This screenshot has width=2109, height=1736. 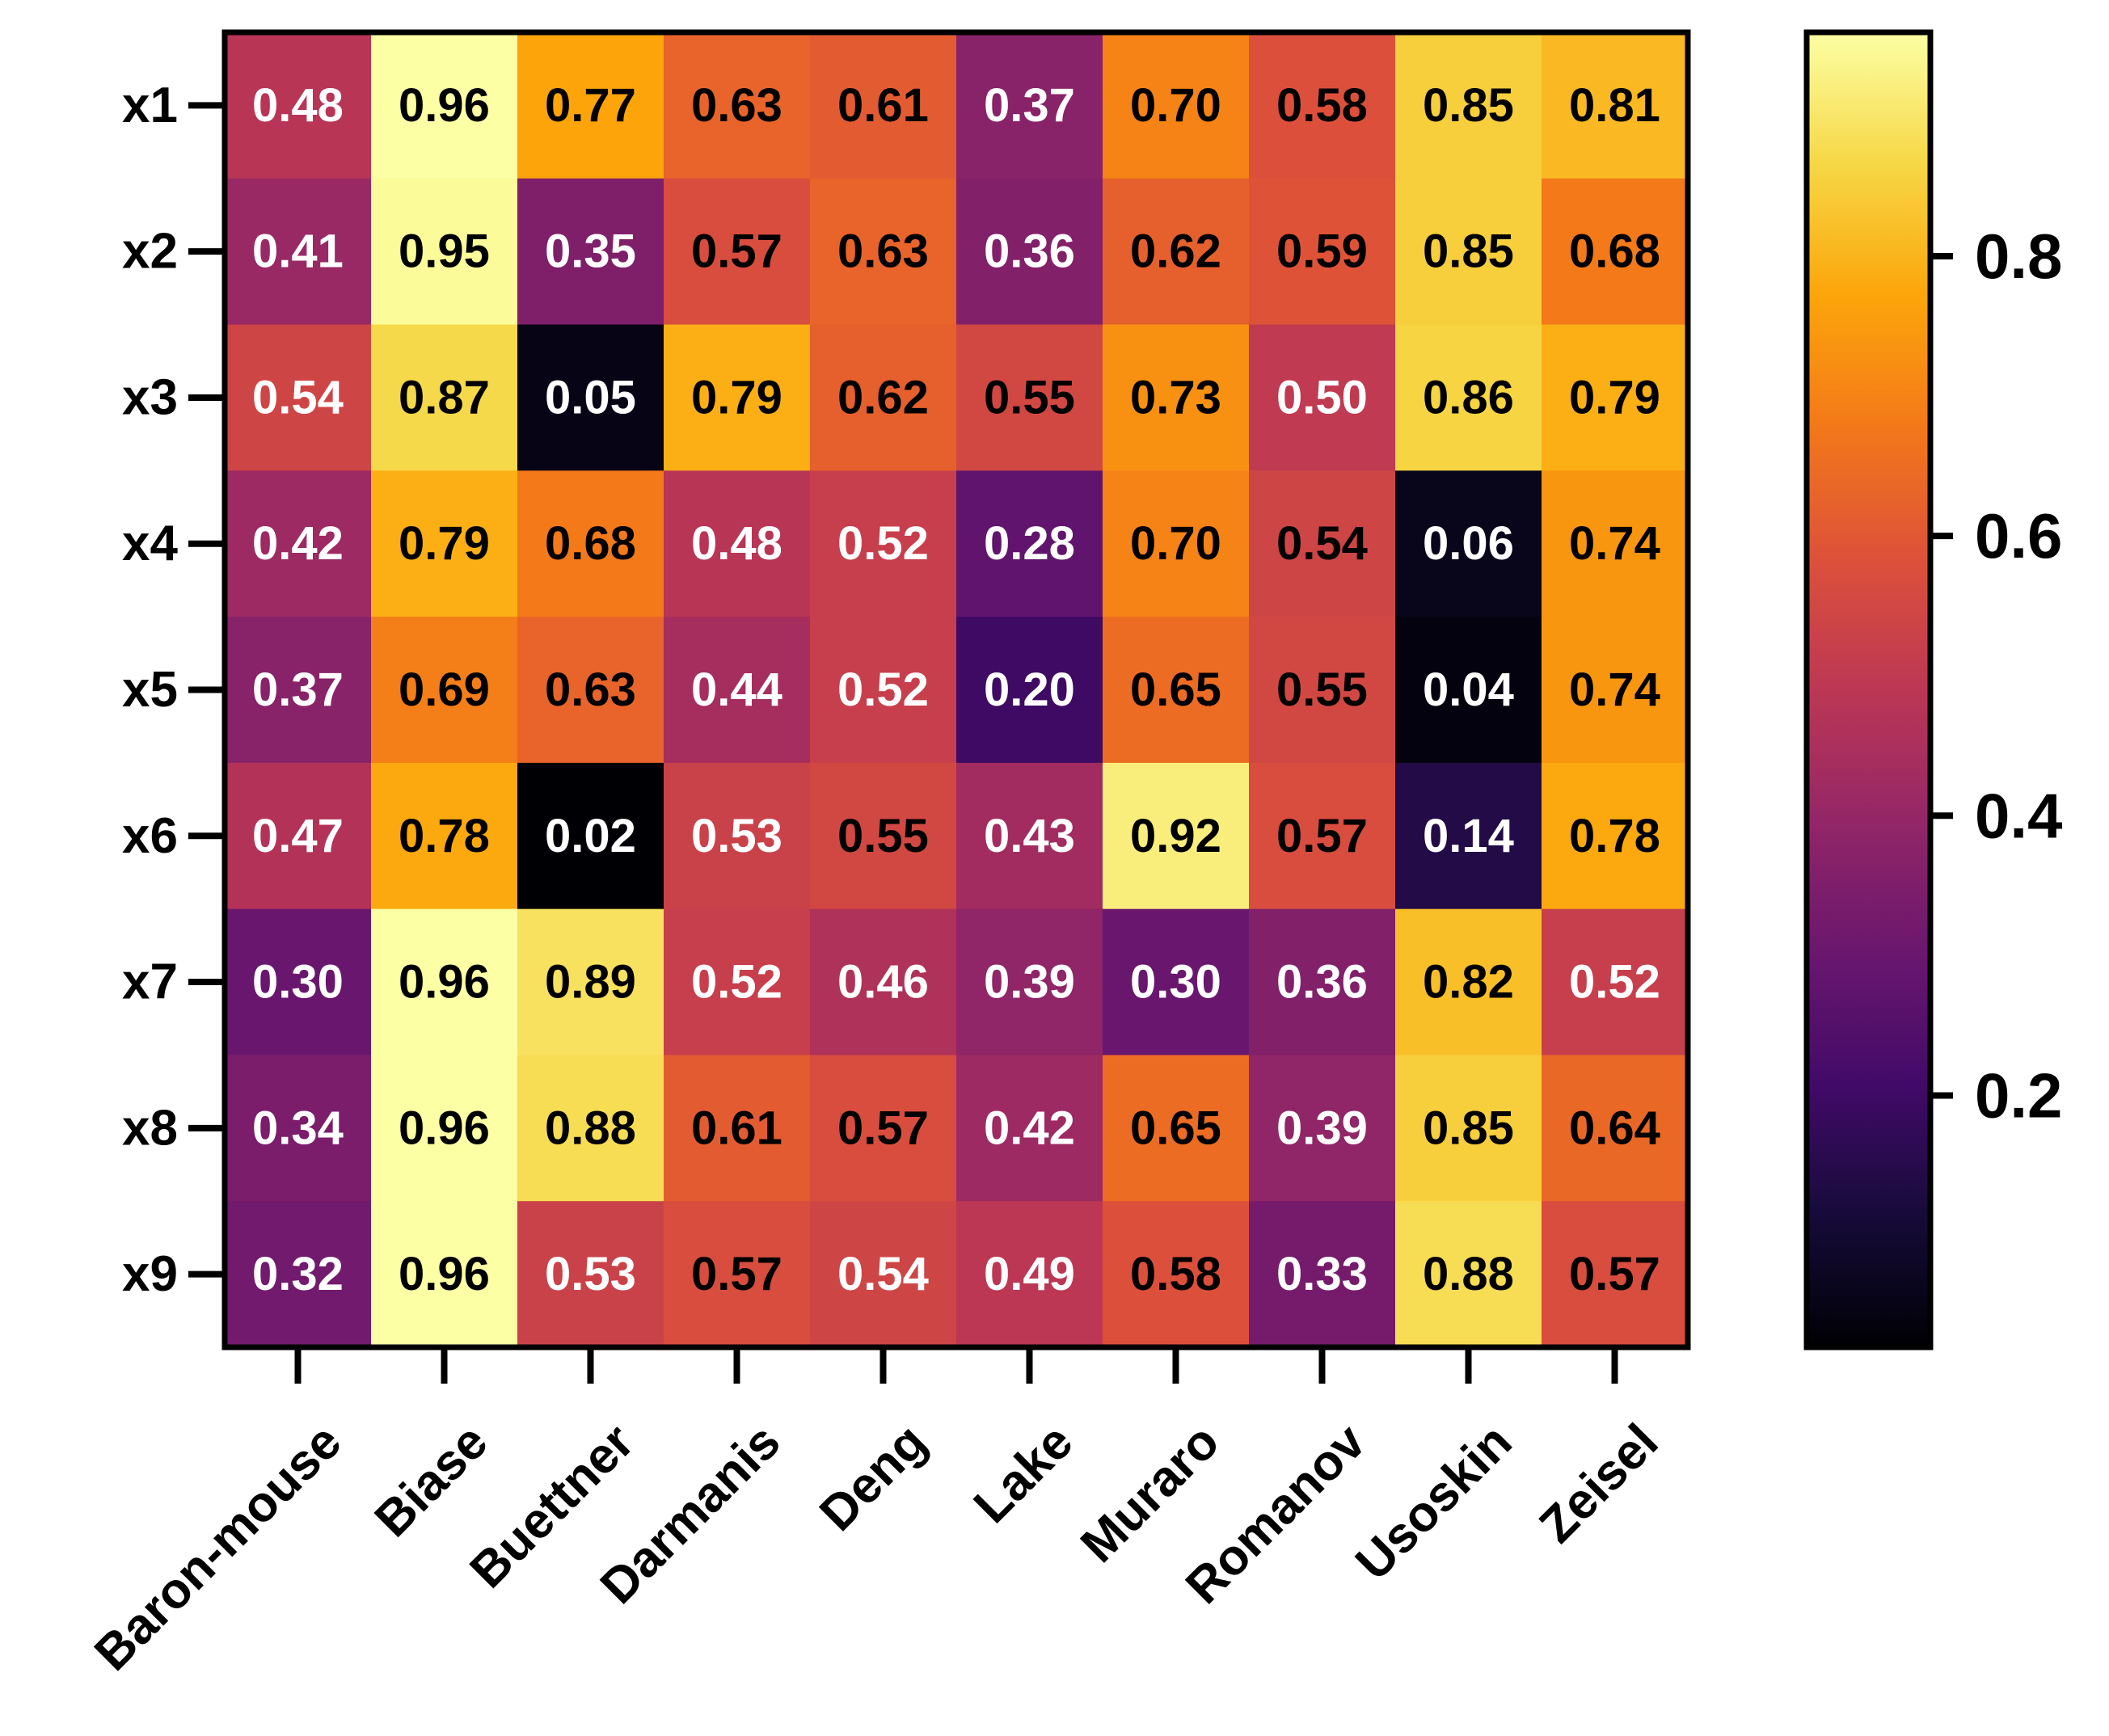 What do you see at coordinates (590, 105) in the screenshot?
I see `cell-value-label: 0.77` at bounding box center [590, 105].